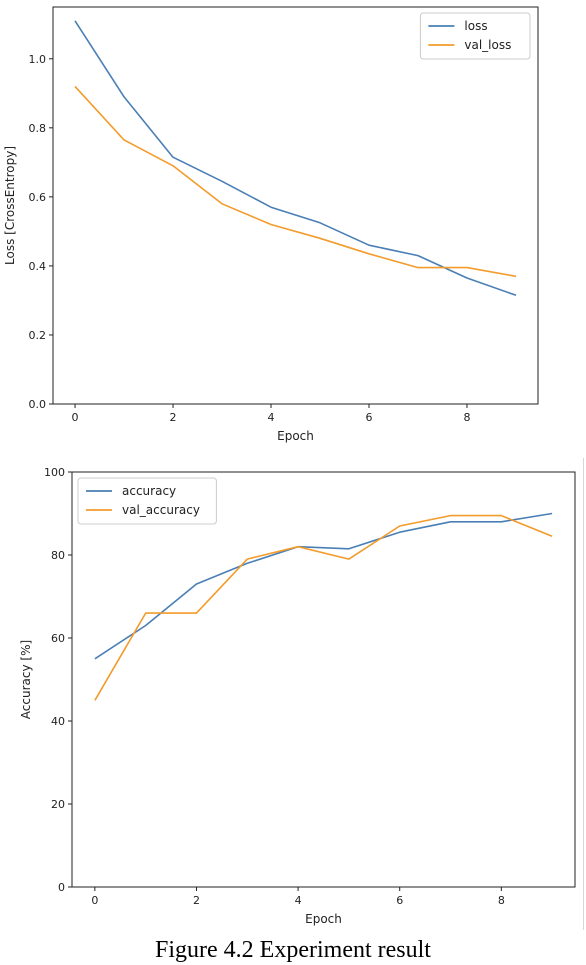  I want to click on series-line-accuracy, so click(323, 586).